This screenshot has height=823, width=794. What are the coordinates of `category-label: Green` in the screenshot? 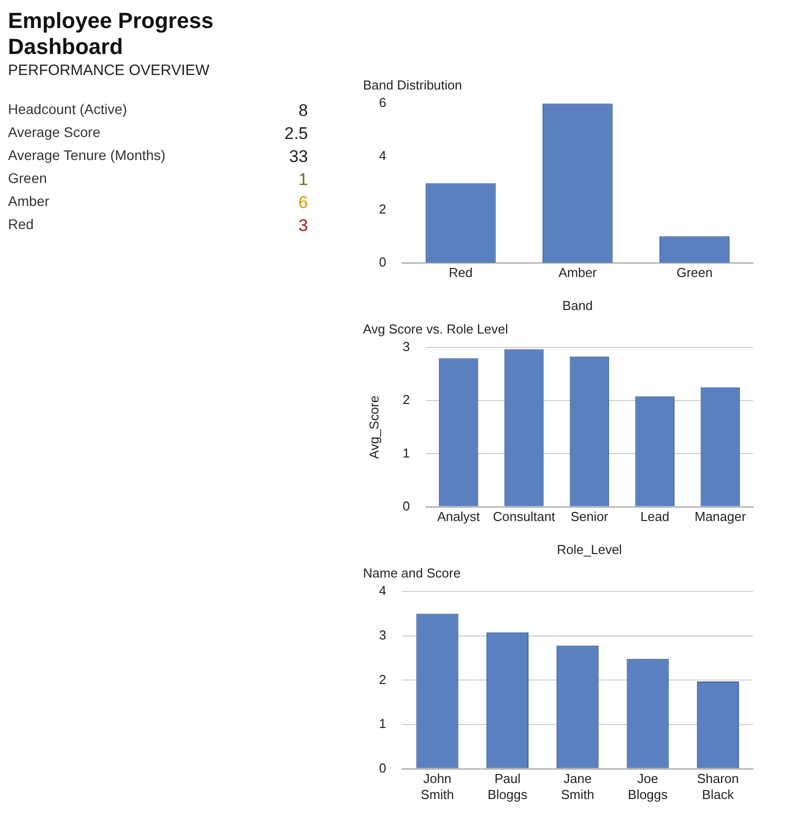 It's located at (27, 179).